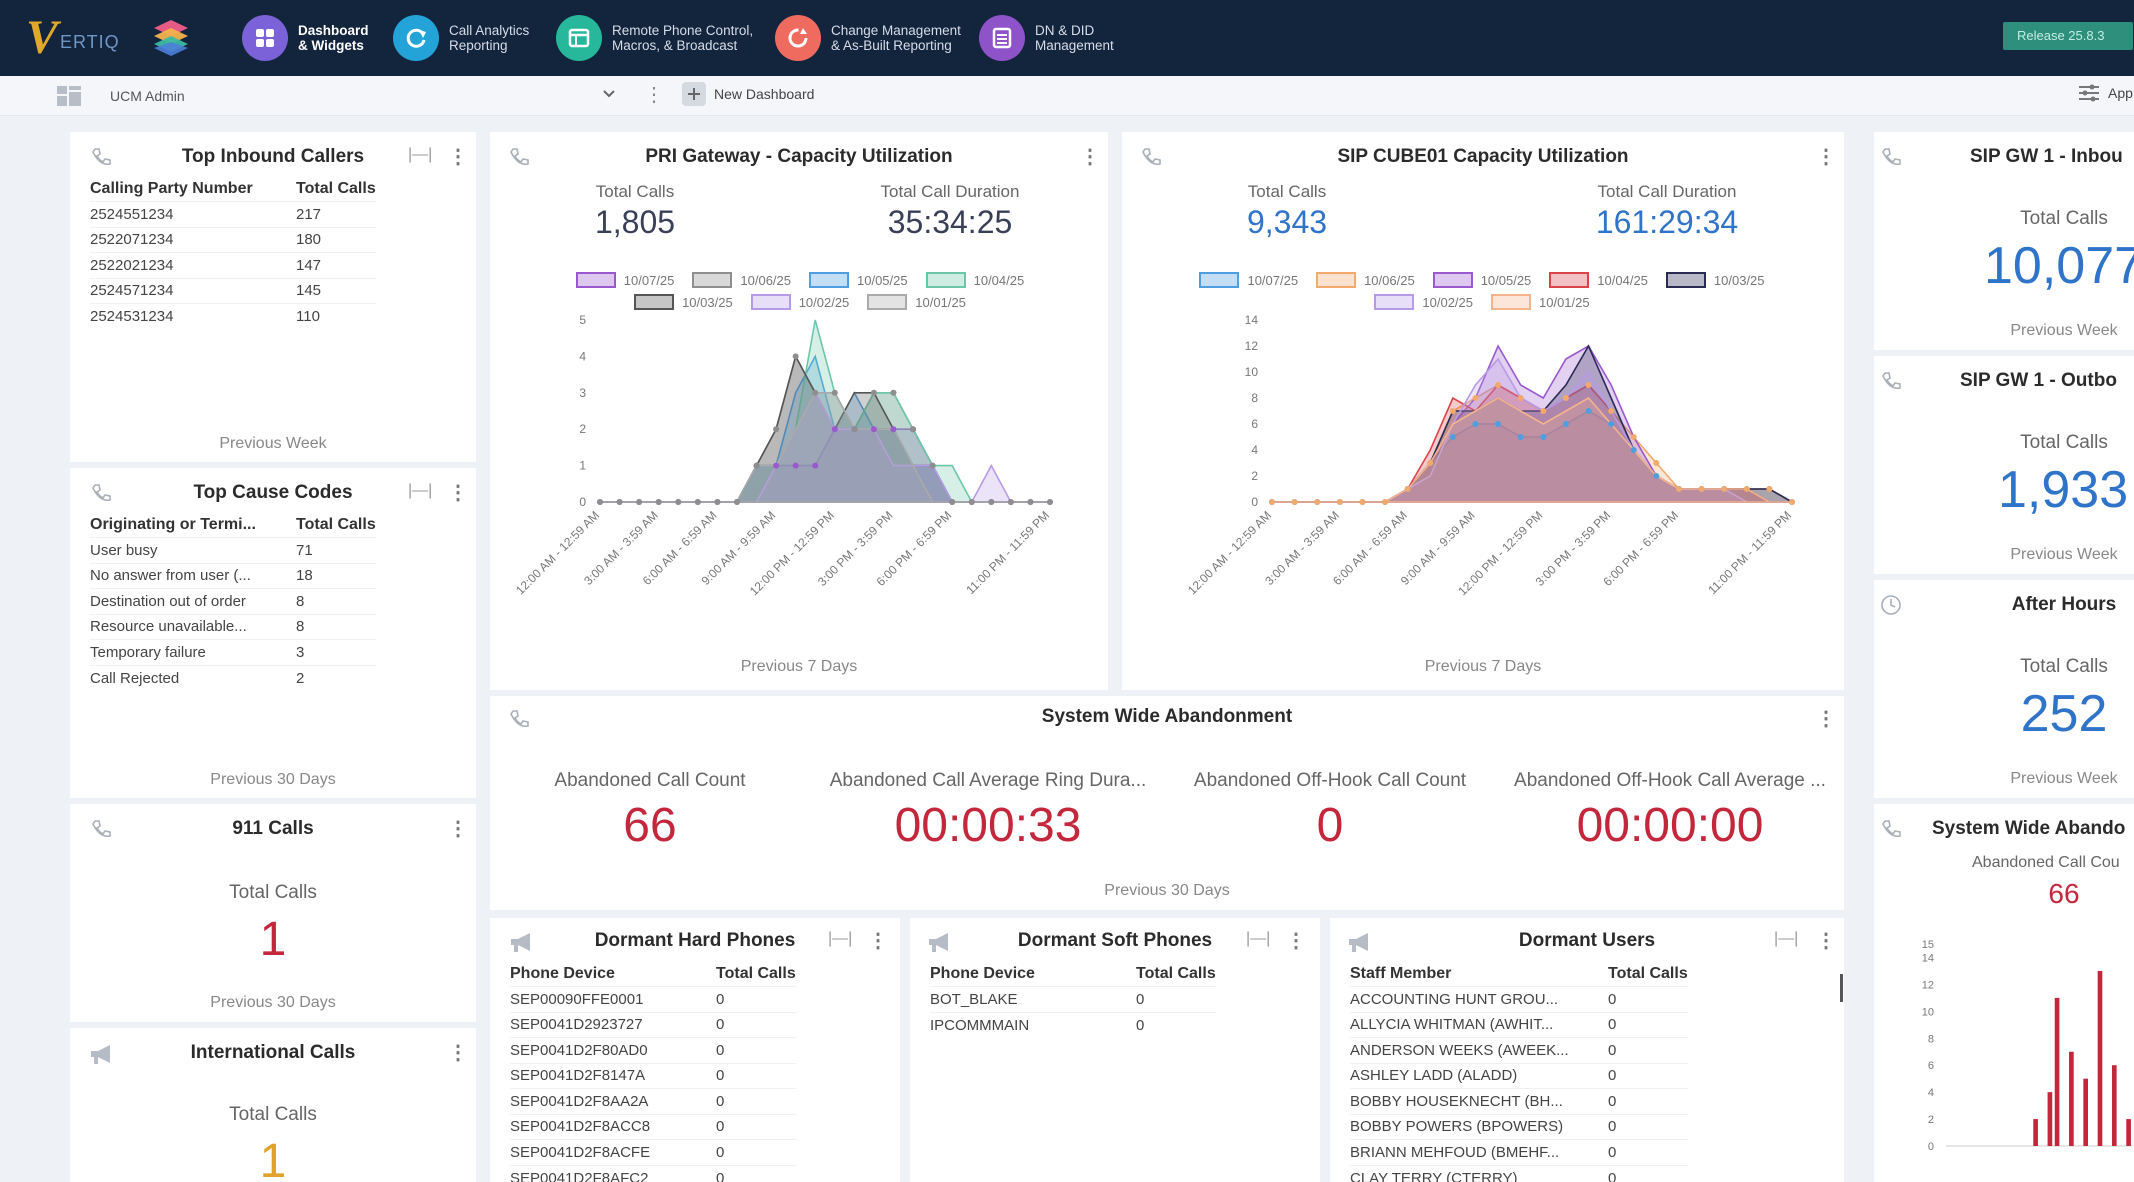 This screenshot has height=1182, width=2134. Describe the element at coordinates (653, 1101) in the screenshot. I see `table-row: SEP0041D2F8AA2A 0` at that location.